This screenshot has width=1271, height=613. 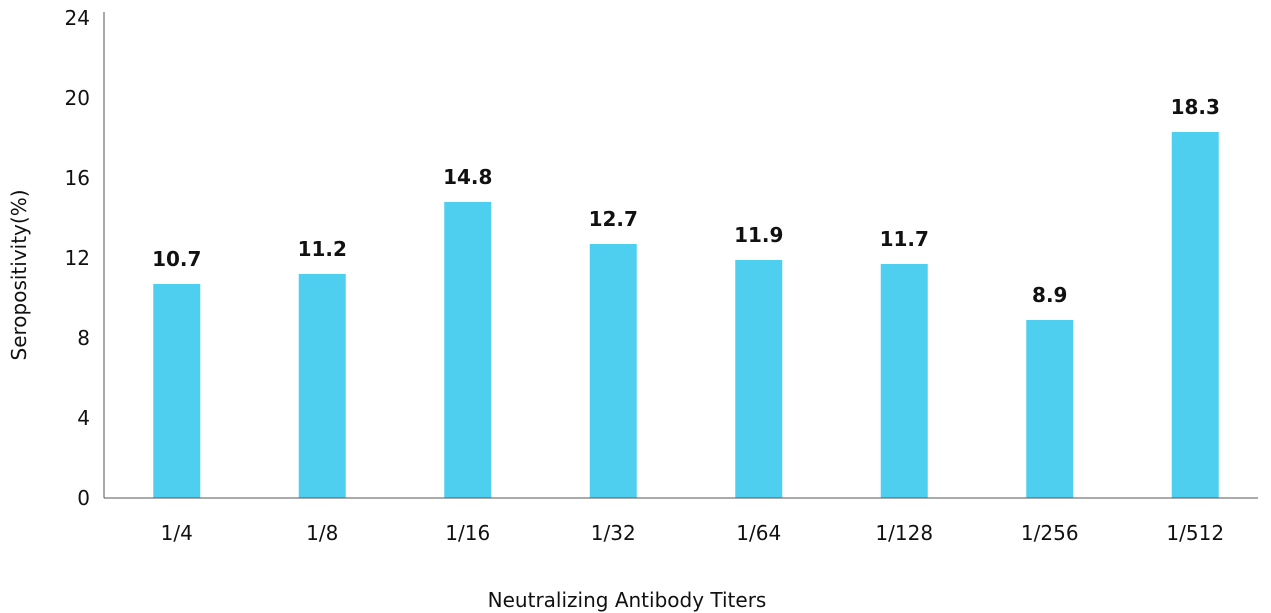 I want to click on x-tick-label: 1/256, so click(x=1050, y=533).